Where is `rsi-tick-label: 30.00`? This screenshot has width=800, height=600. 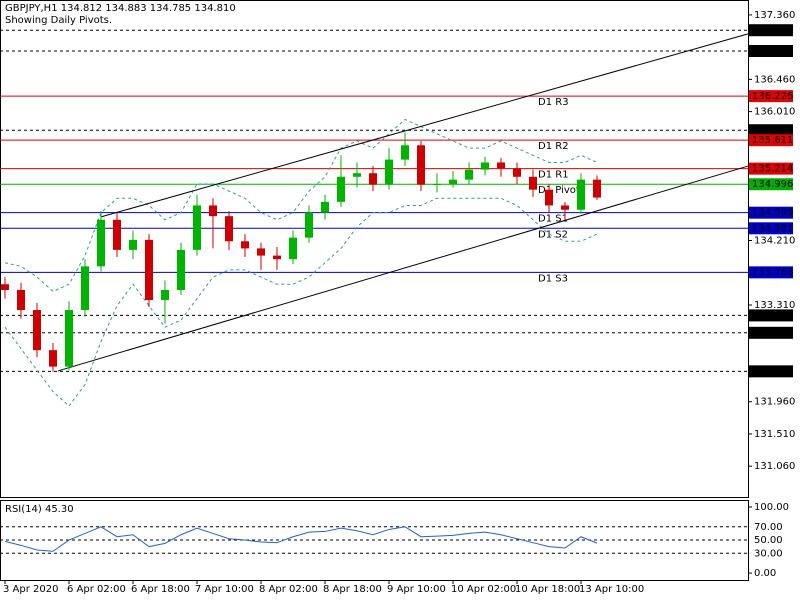 rsi-tick-label: 30.00 is located at coordinates (768, 553).